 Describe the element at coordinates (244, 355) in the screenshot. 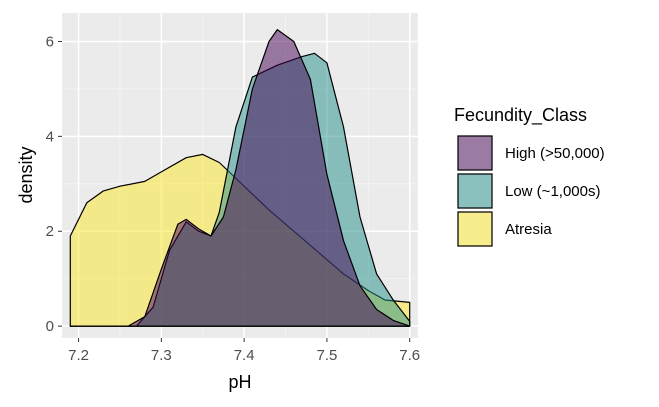

I see `x-tick-label: 7.4` at that location.